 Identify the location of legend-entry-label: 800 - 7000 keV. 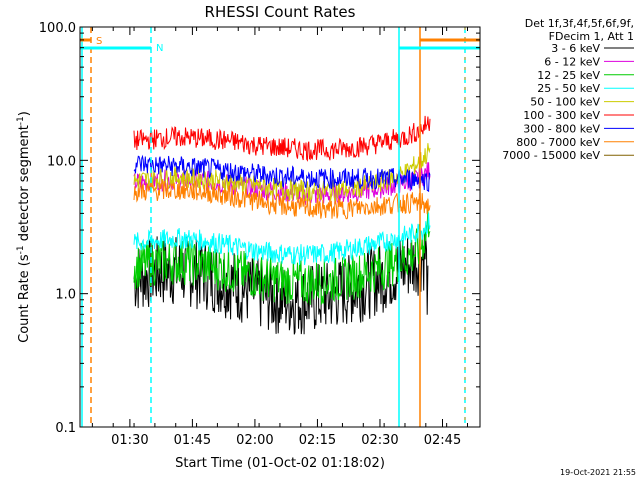
(558, 142).